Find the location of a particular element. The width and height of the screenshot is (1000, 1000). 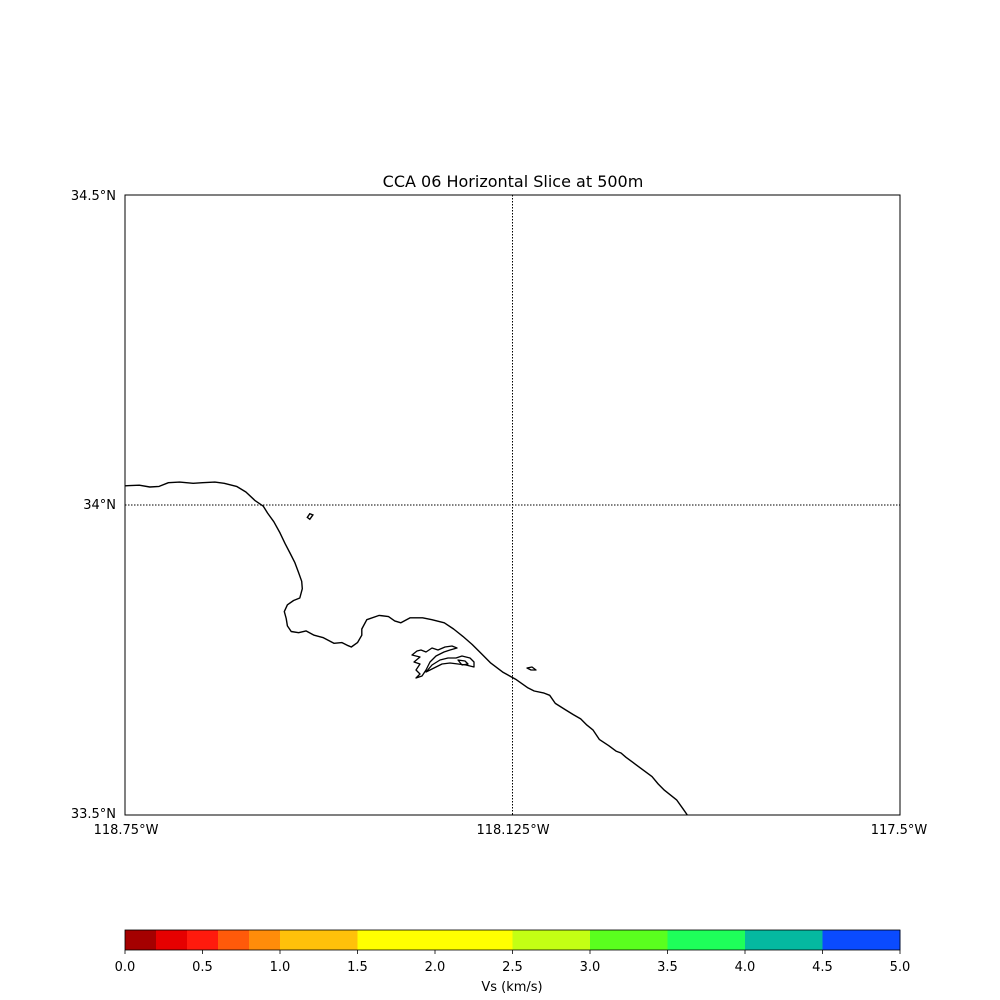

colorbar-tick-label-9: 4.5 is located at coordinates (822, 967).